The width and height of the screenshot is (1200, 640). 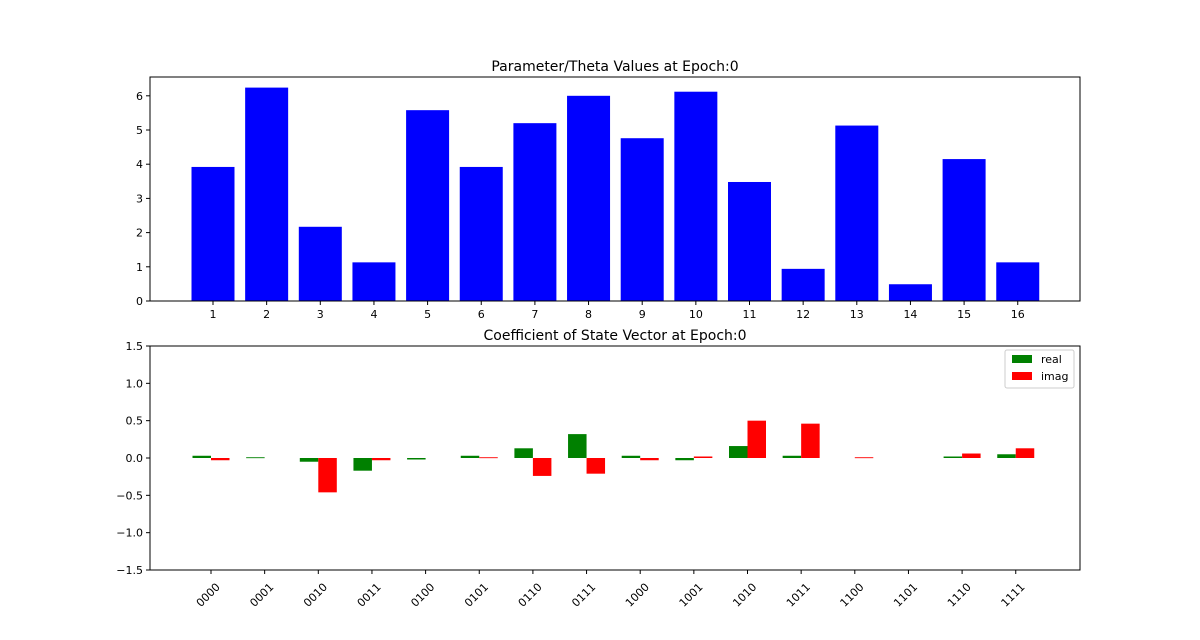 I want to click on theta-x-tick-label: 10, so click(x=696, y=314).